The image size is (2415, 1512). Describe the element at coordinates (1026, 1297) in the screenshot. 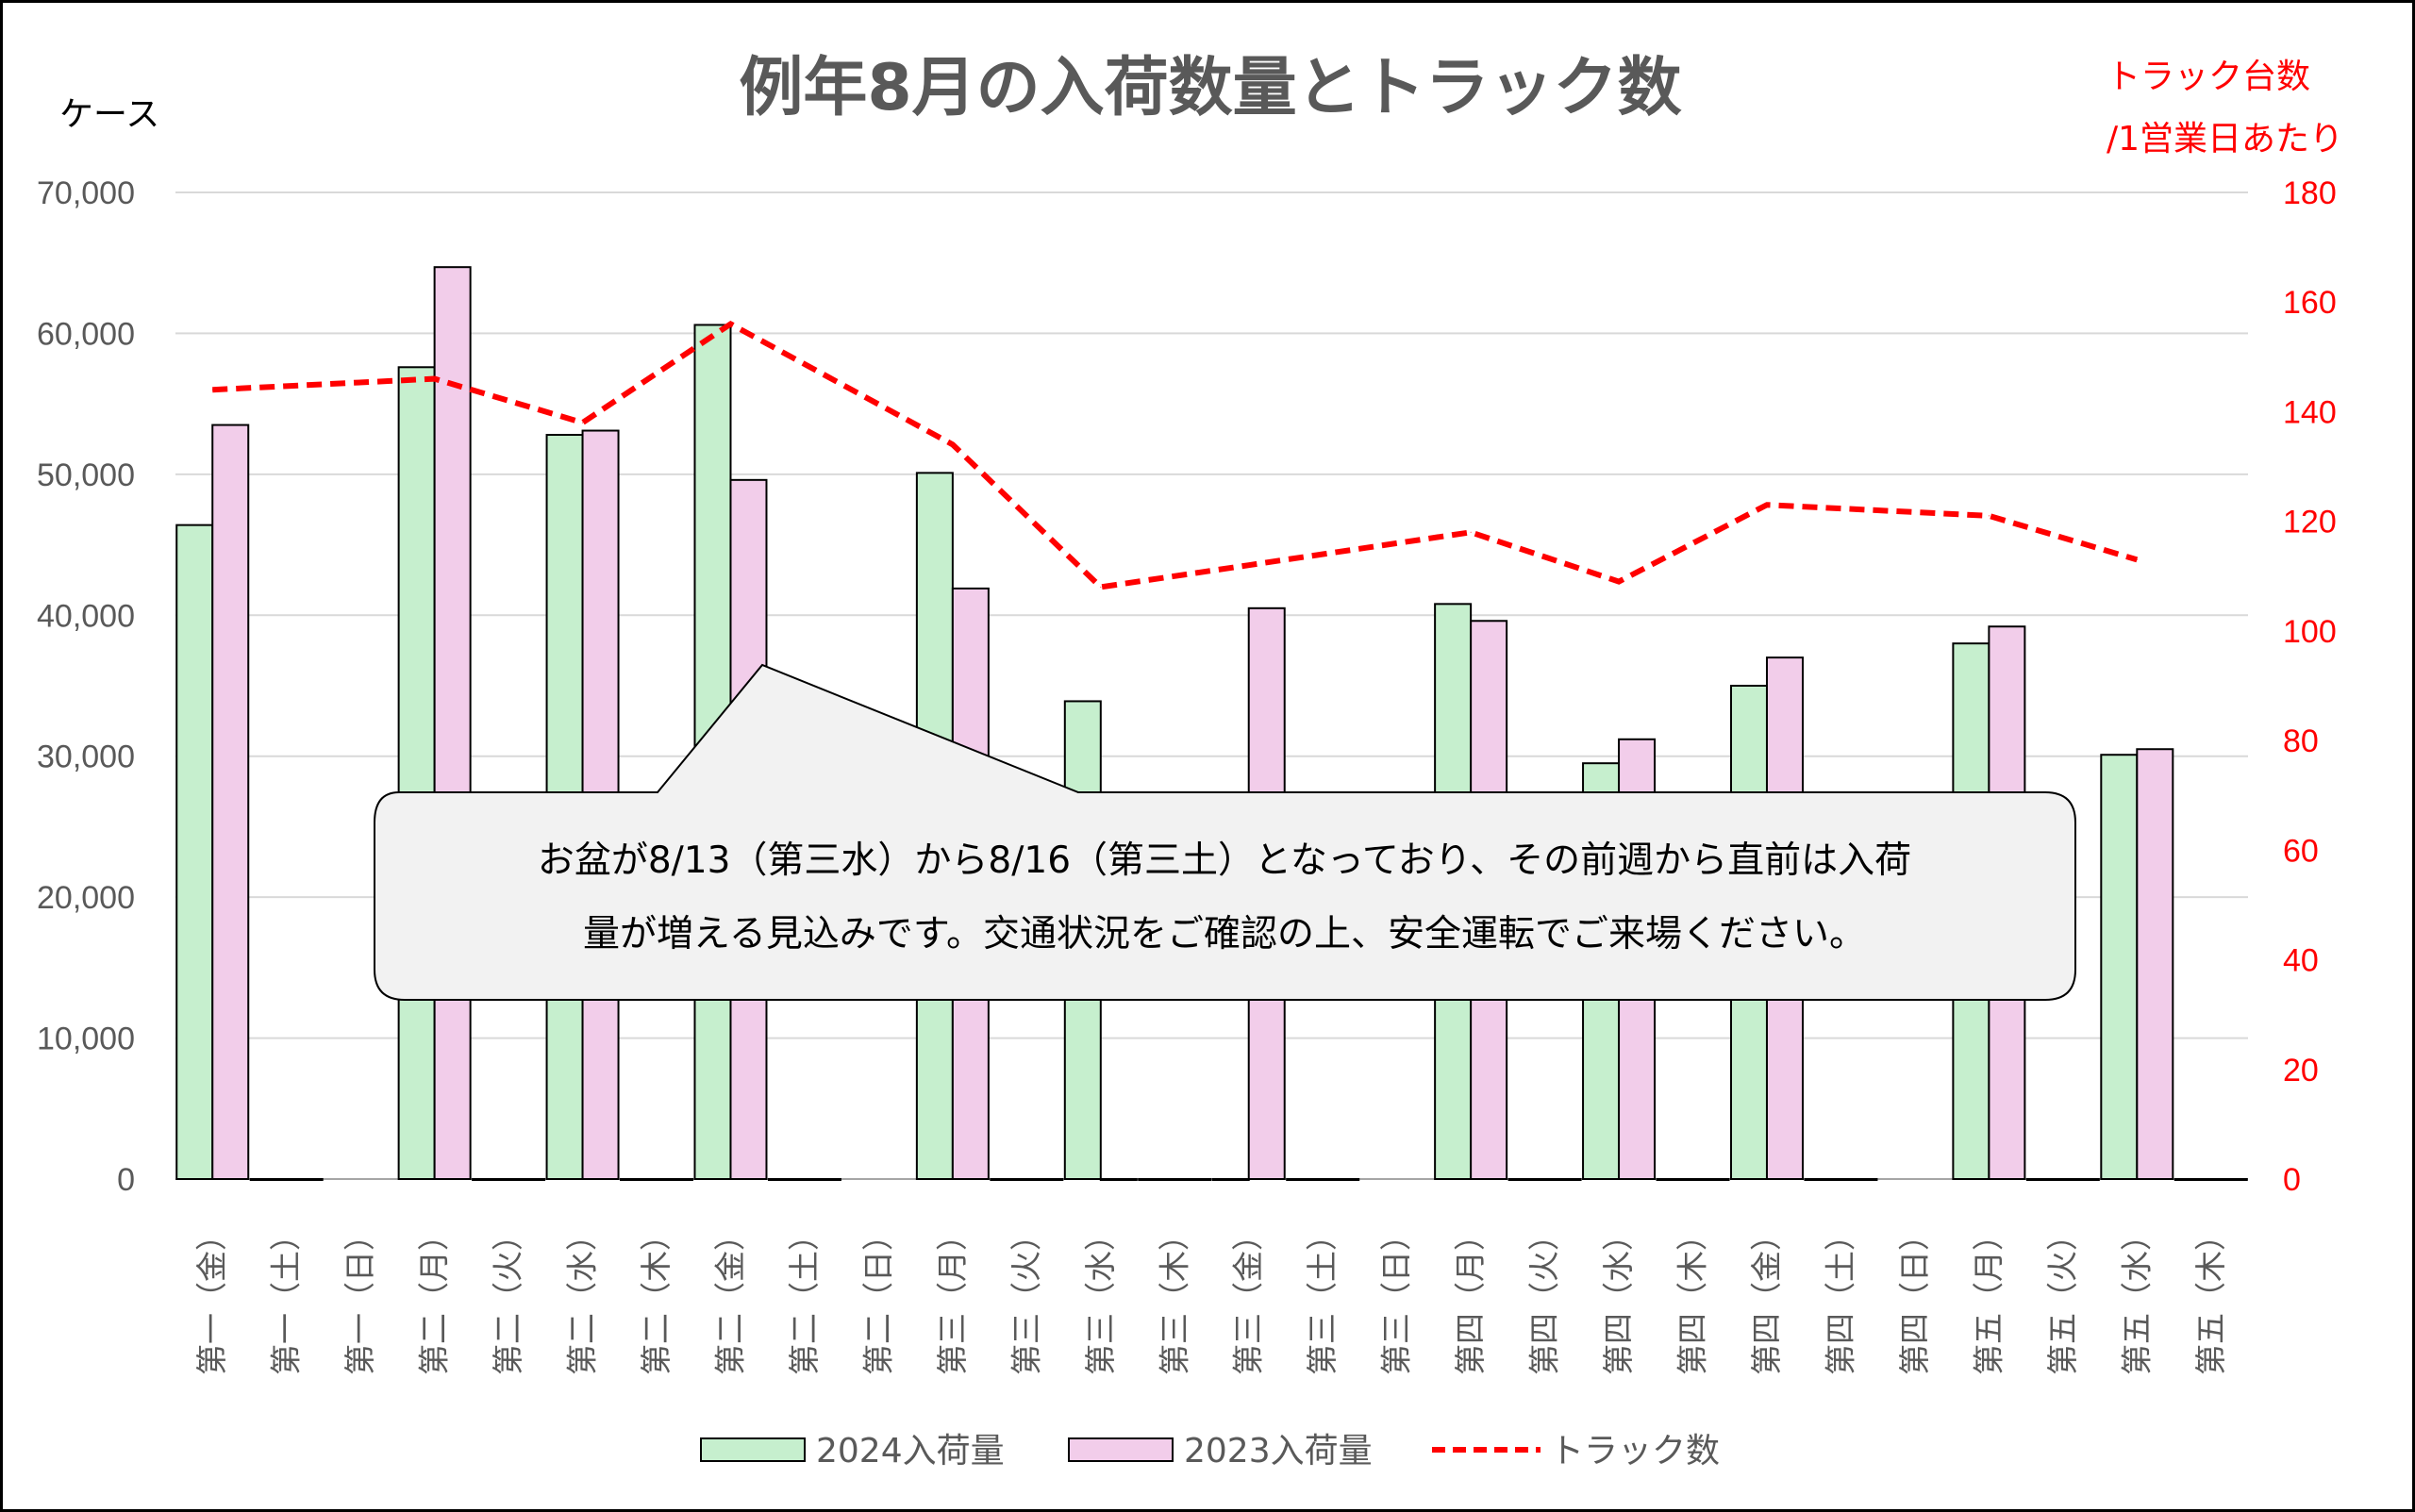

I see `x-category-label: 第三（火）` at that location.